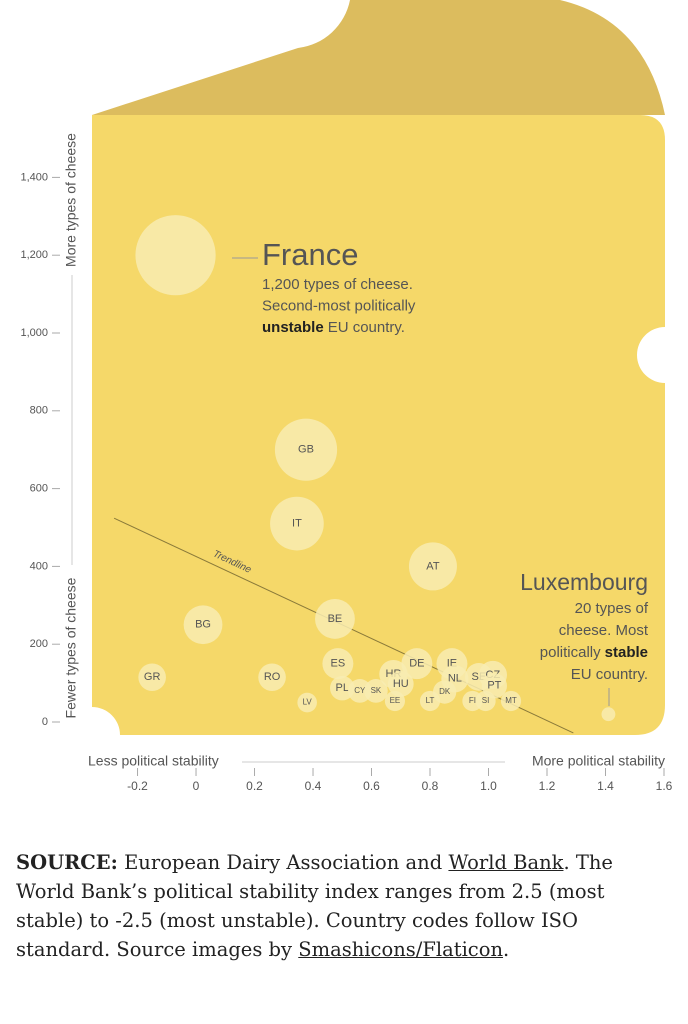  I want to click on bubble-label: ES, so click(338, 664).